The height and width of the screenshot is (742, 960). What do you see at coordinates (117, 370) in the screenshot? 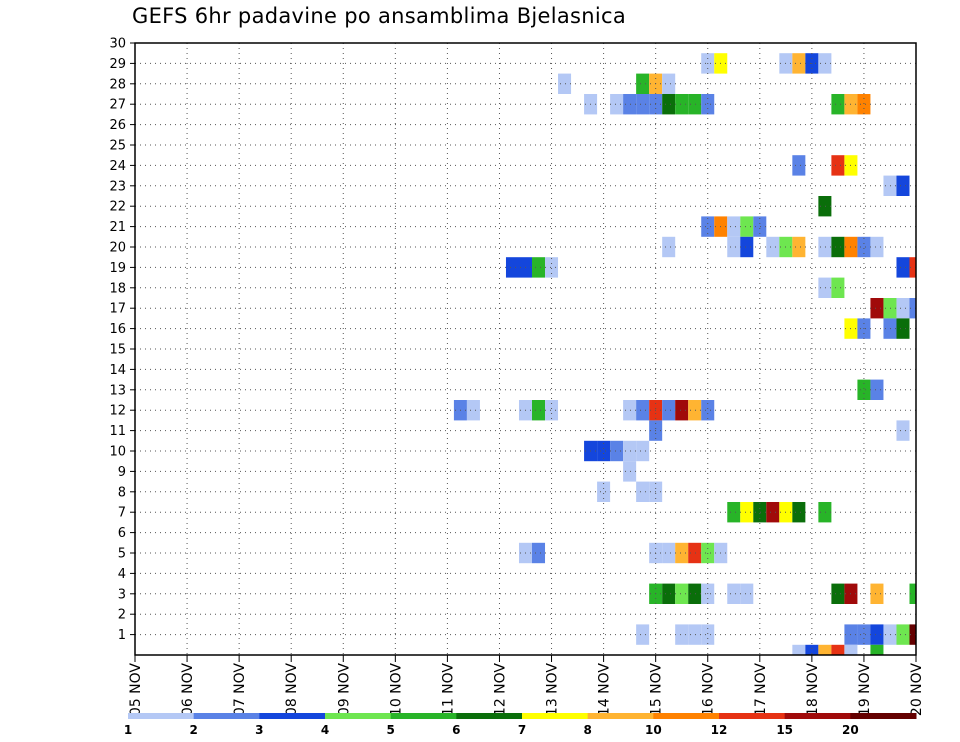
I see `y-tick-label: 14` at bounding box center [117, 370].